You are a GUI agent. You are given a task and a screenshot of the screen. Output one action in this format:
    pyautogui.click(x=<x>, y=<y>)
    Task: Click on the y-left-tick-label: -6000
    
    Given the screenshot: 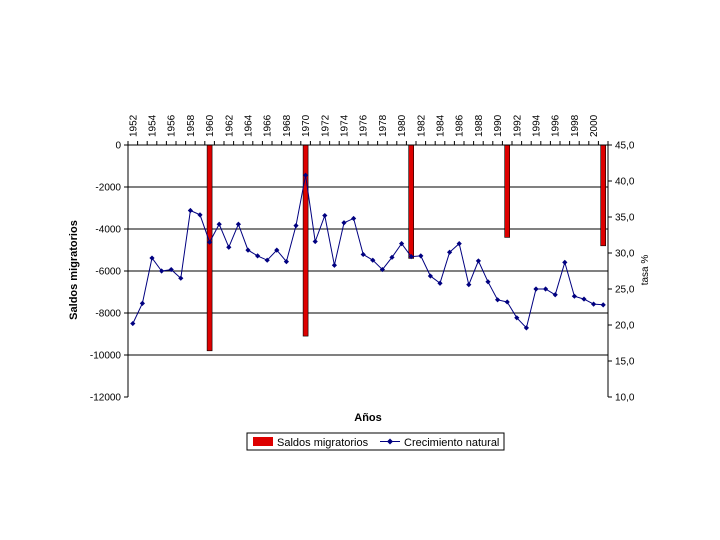 What is the action you would take?
    pyautogui.click(x=108, y=272)
    